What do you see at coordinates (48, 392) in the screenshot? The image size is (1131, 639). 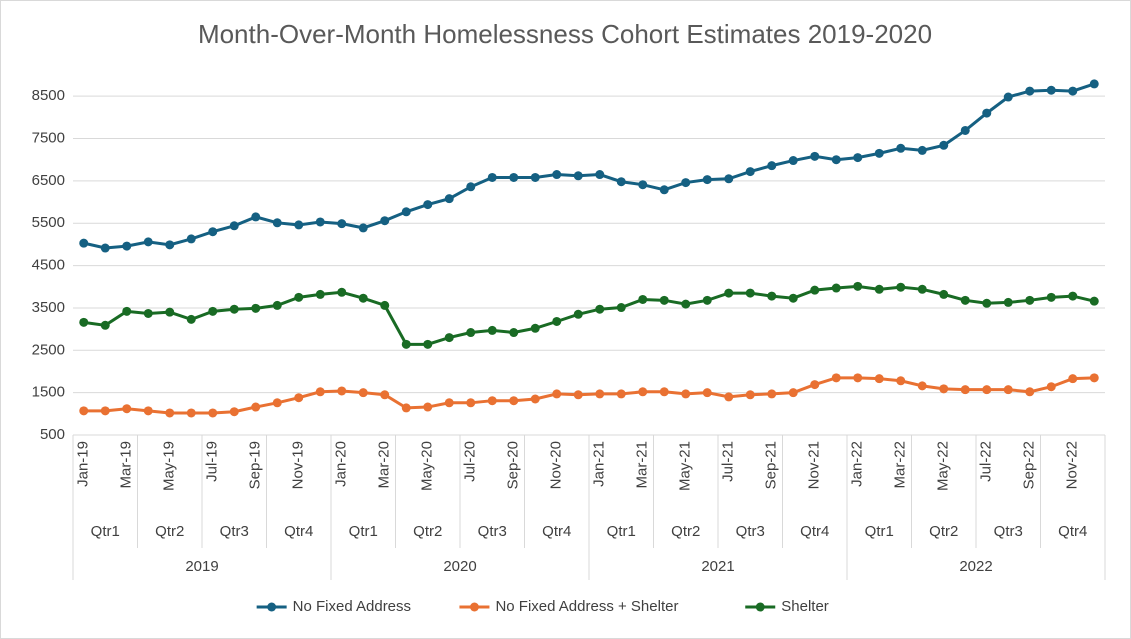 I see `y-tick-label: 1500` at bounding box center [48, 392].